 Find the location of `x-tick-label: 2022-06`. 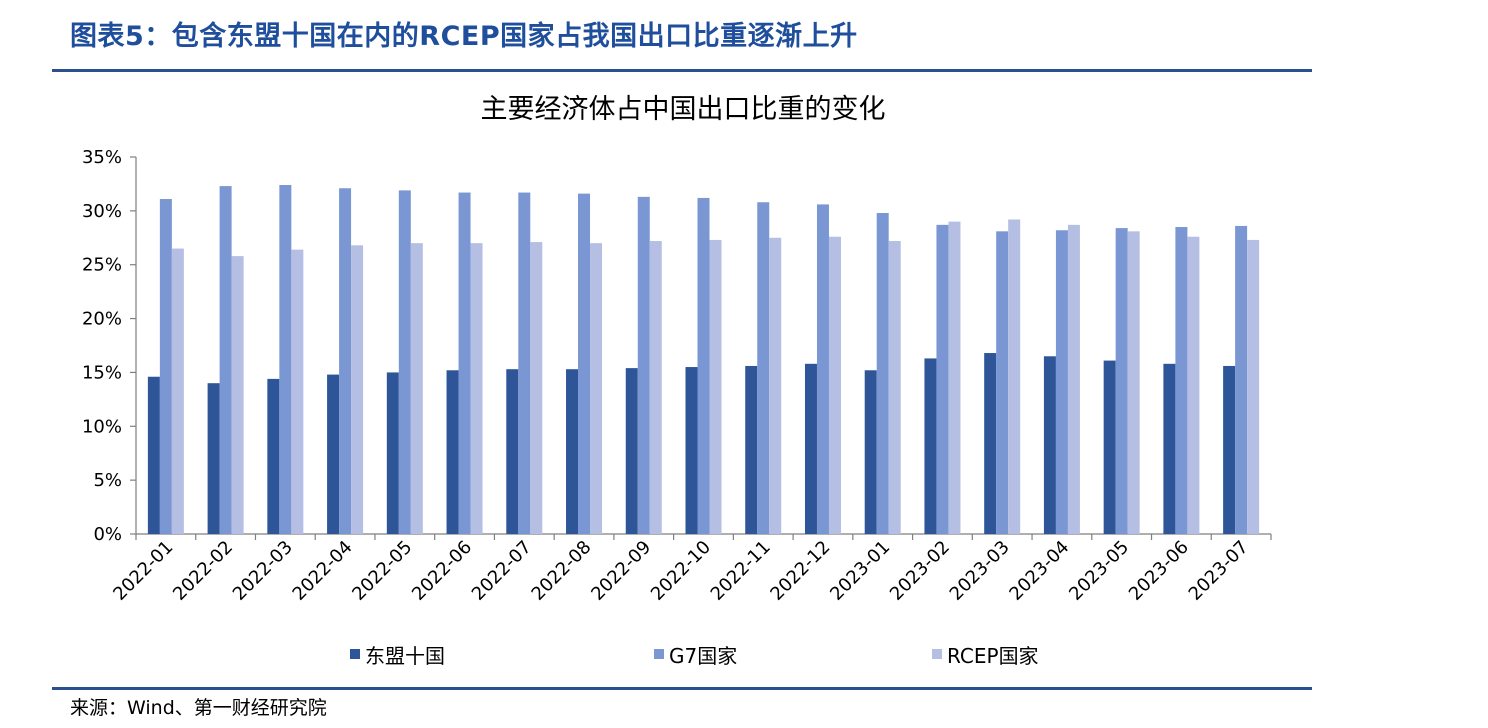

x-tick-label: 2022-06 is located at coordinates (442, 571).